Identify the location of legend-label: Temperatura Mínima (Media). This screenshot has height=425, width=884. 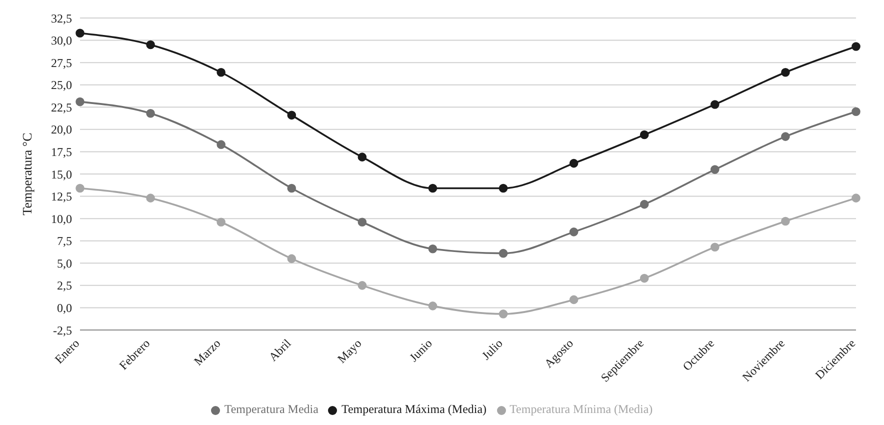
(581, 409).